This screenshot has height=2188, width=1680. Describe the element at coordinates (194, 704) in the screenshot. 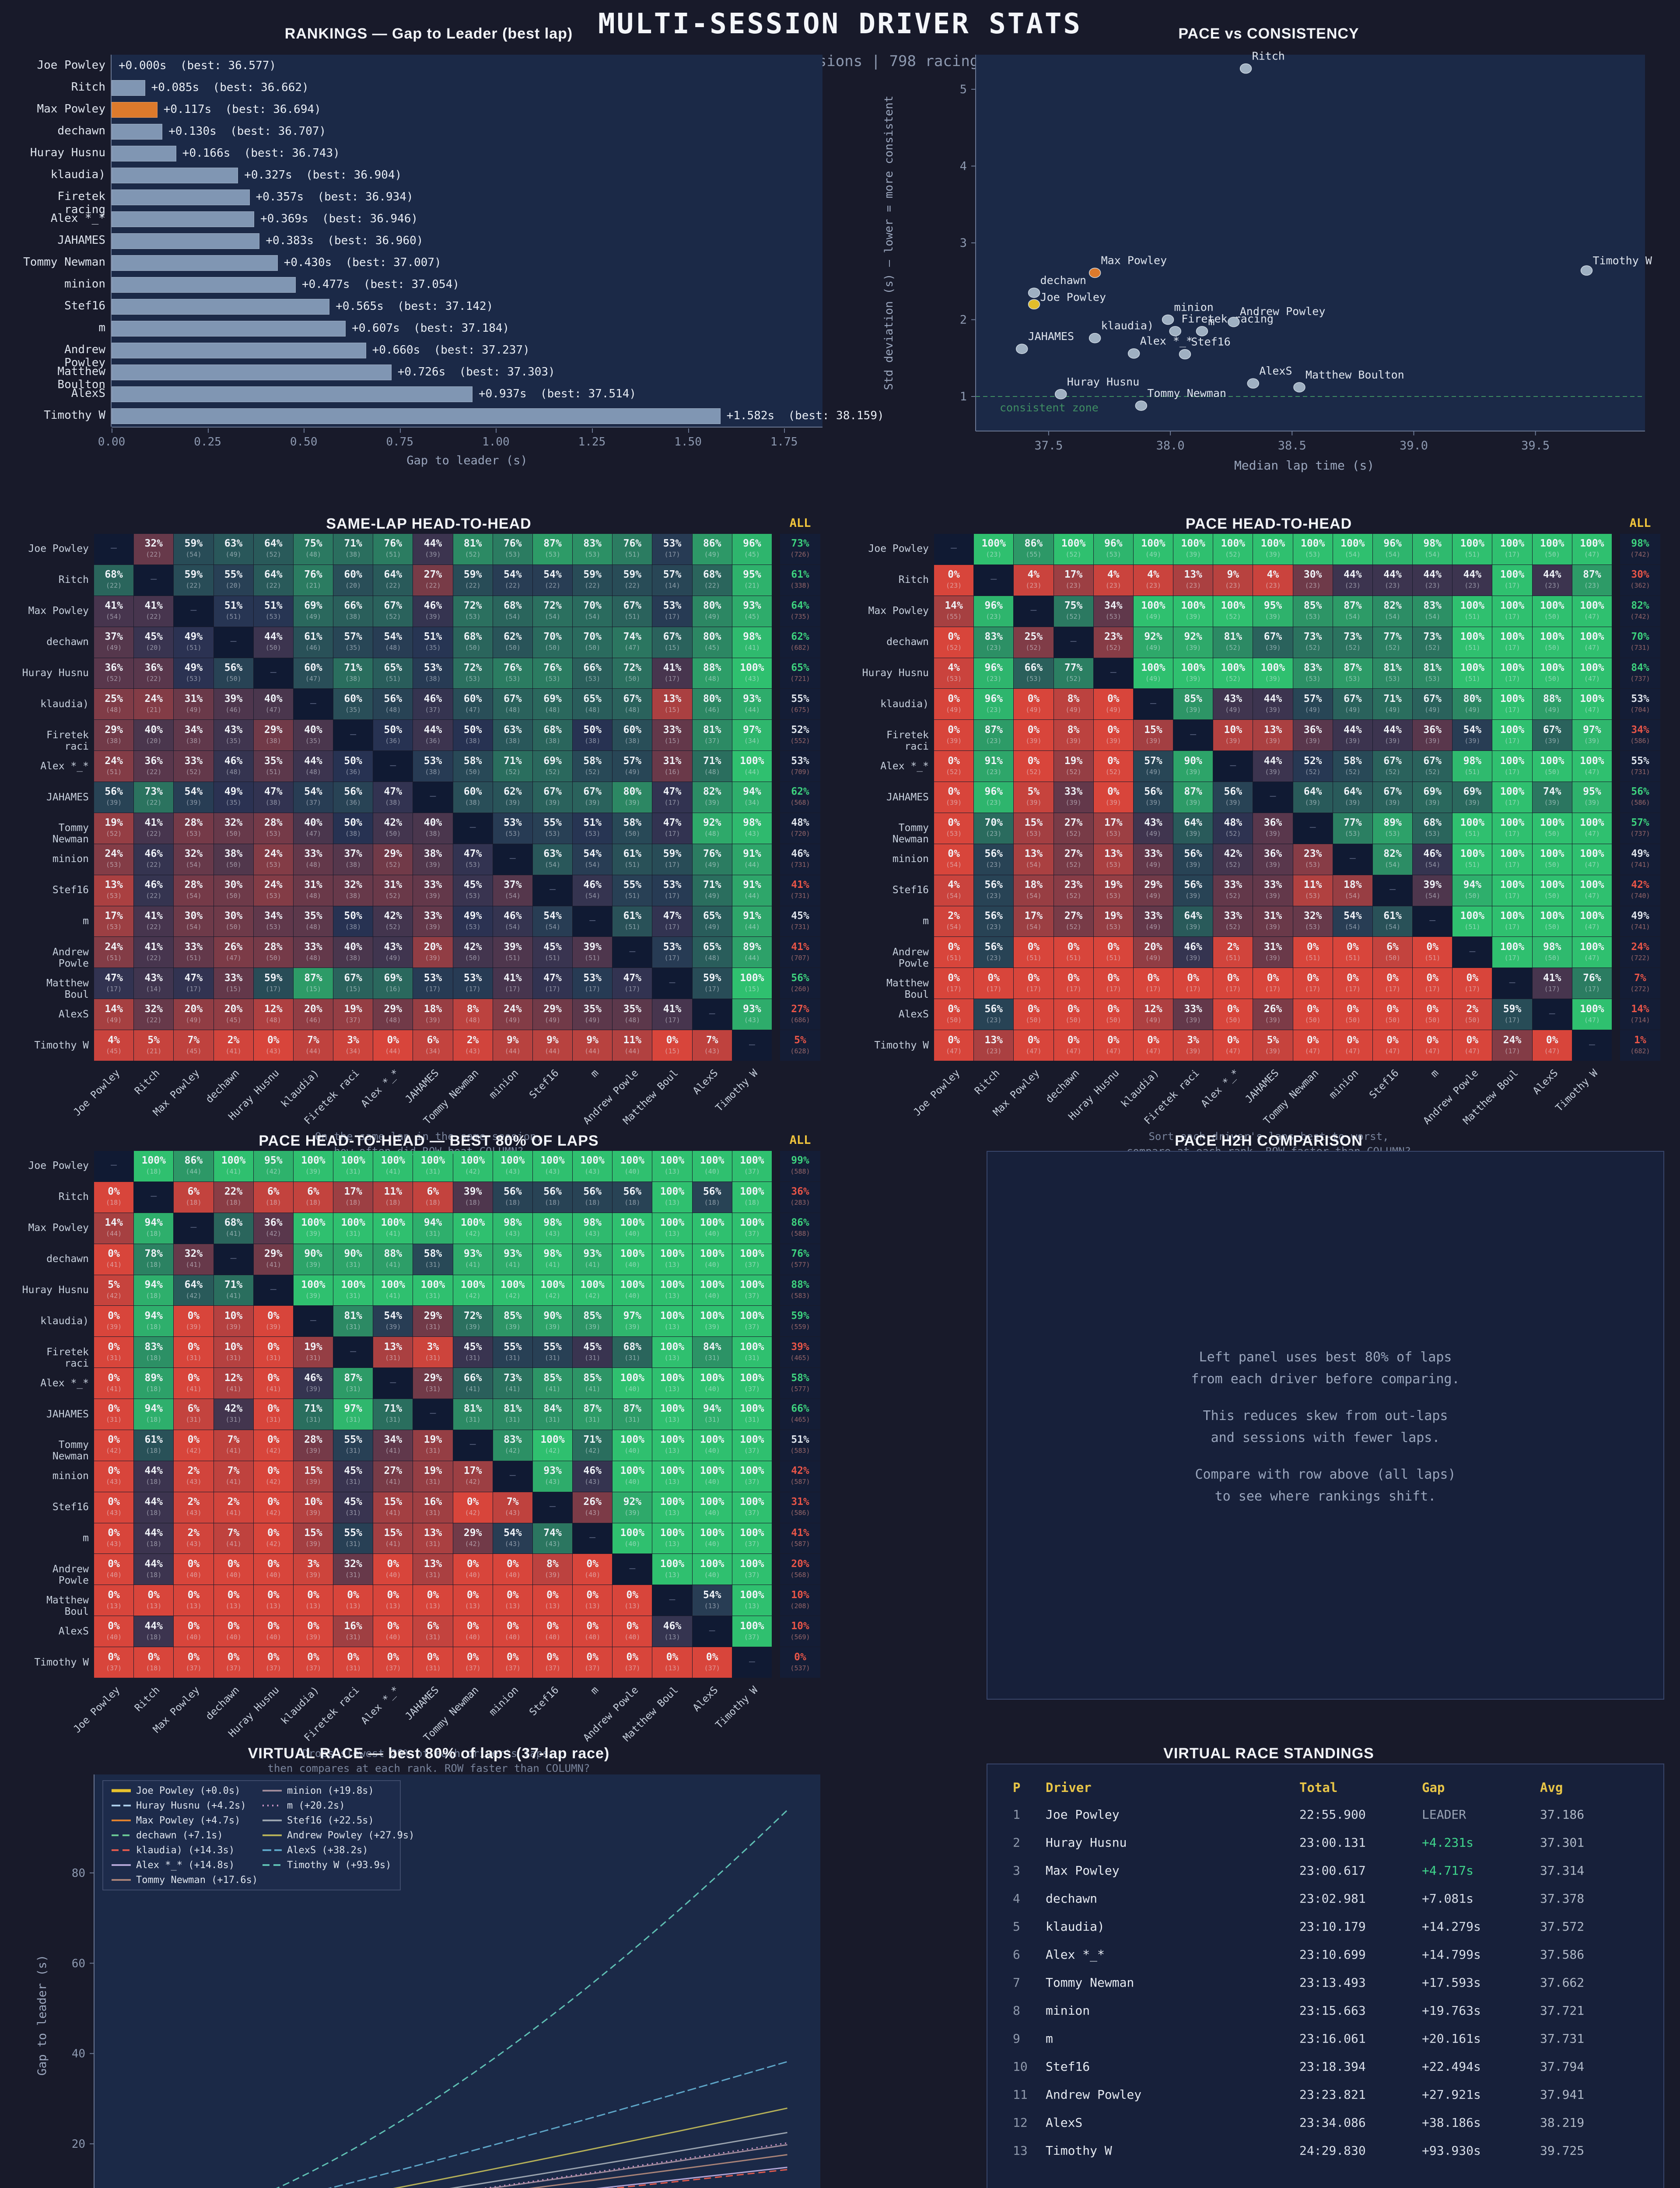

I see `h2h-cell: 31% (49)` at that location.